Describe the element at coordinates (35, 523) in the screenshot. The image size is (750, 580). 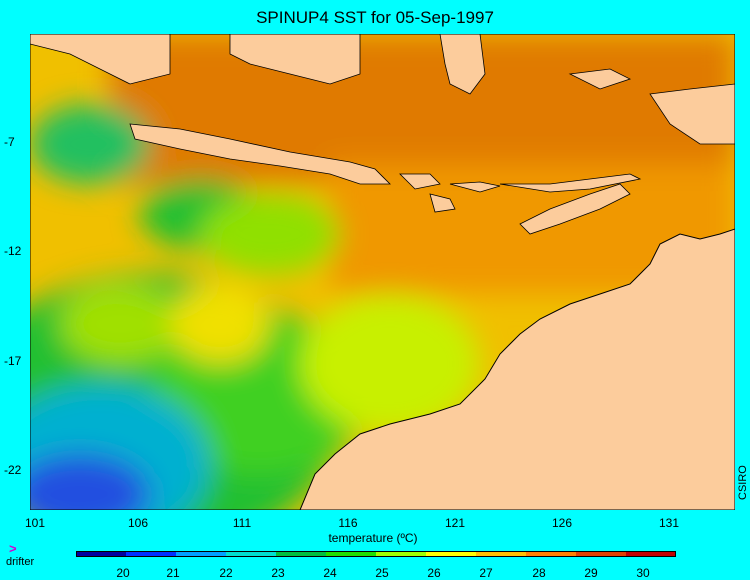
I see `x-tick-label: 101` at that location.